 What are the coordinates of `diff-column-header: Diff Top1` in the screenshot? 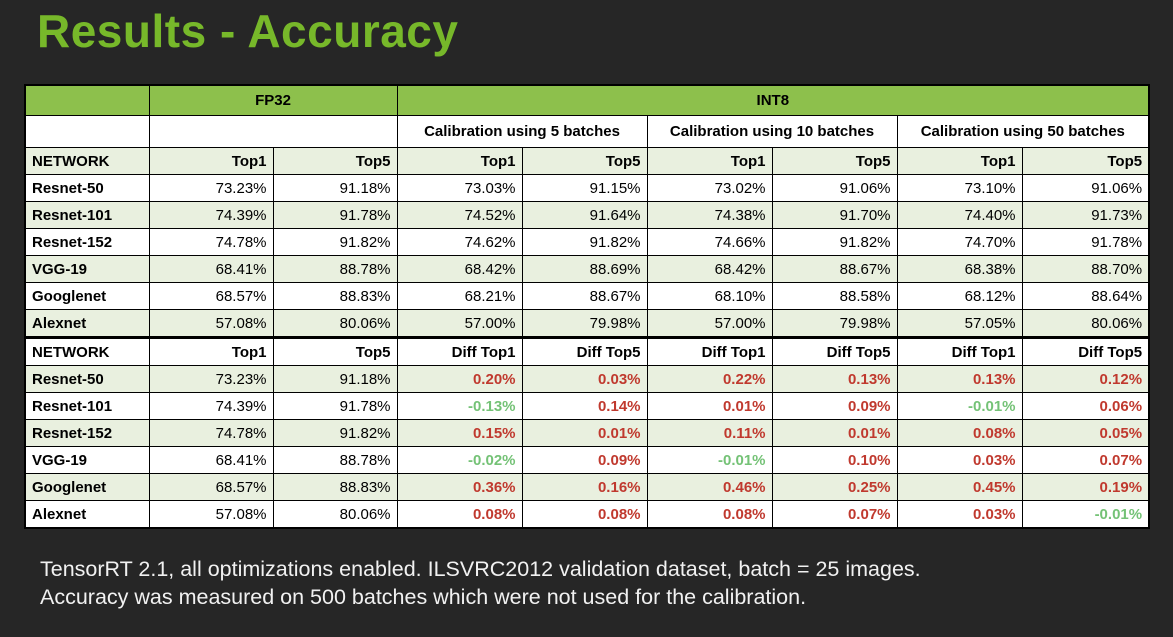 It's located at (959, 351).